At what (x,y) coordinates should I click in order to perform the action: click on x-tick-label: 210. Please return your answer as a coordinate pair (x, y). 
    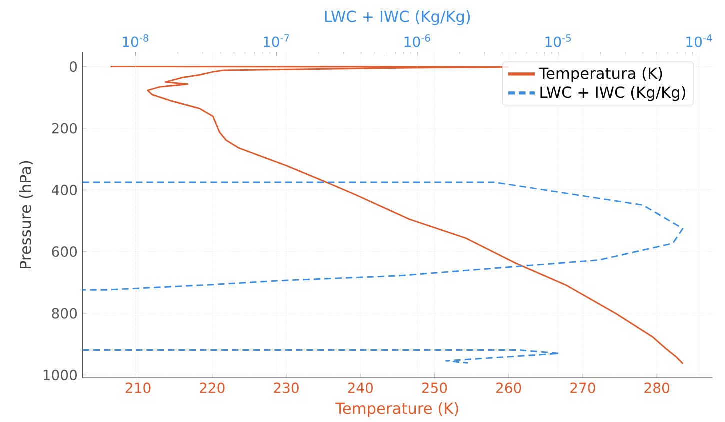
    Looking at the image, I should click on (138, 388).